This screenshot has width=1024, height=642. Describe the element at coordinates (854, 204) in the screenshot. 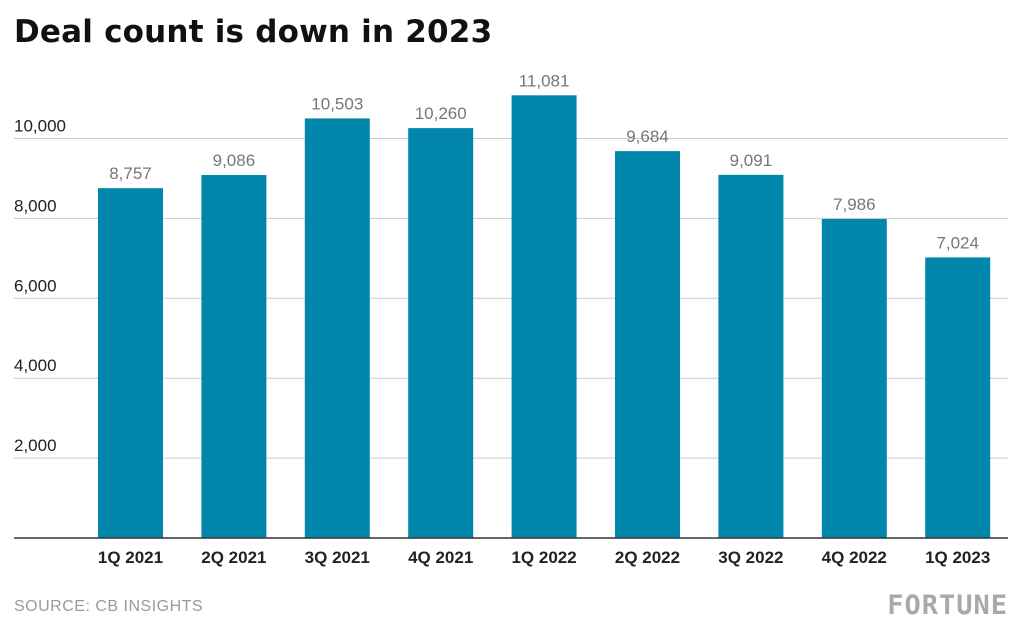

I see `data-label: 7,986` at that location.